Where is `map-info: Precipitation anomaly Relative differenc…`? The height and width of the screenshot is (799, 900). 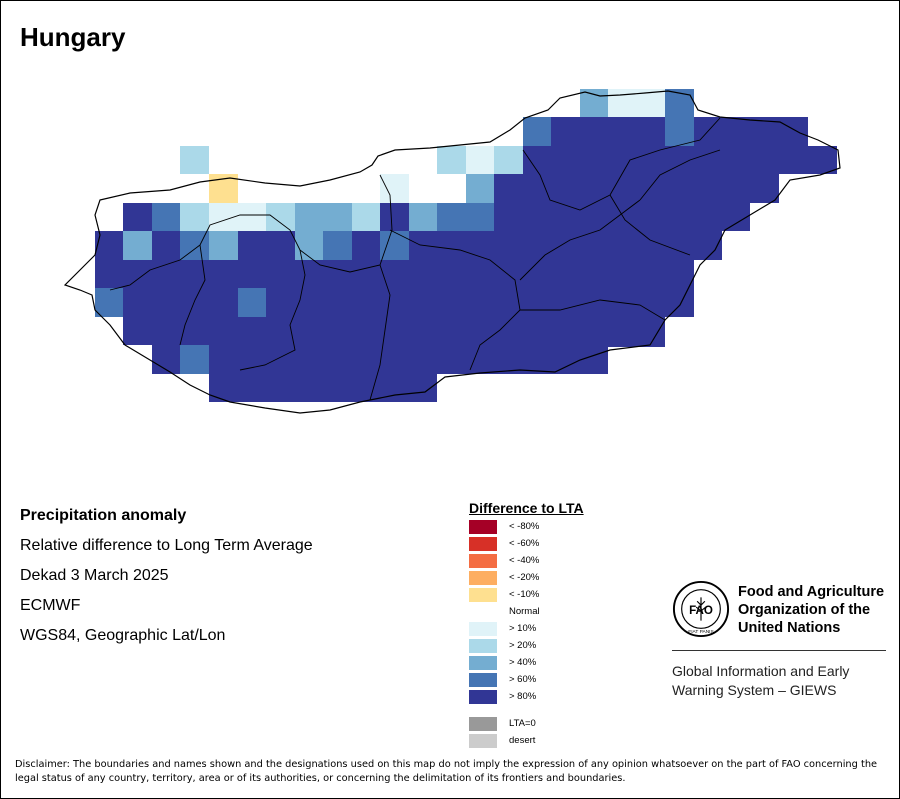 map-info: Precipitation anomaly Relative differenc… is located at coordinates (166, 581).